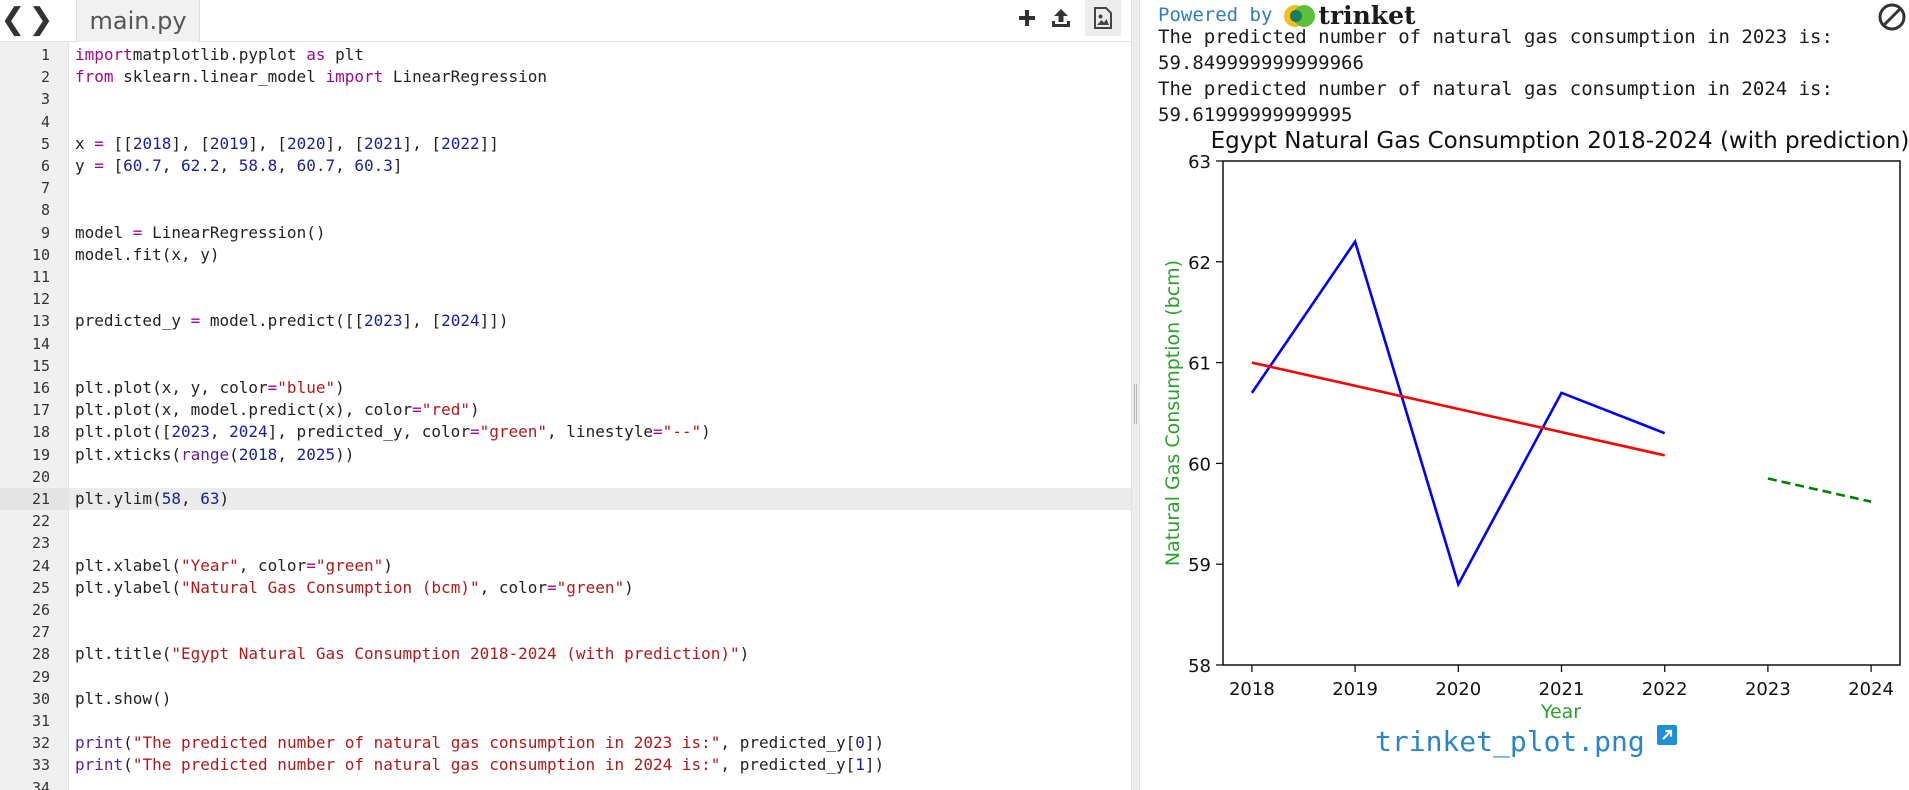 The image size is (1909, 790). Describe the element at coordinates (40, 343) in the screenshot. I see `line-number: 14` at that location.